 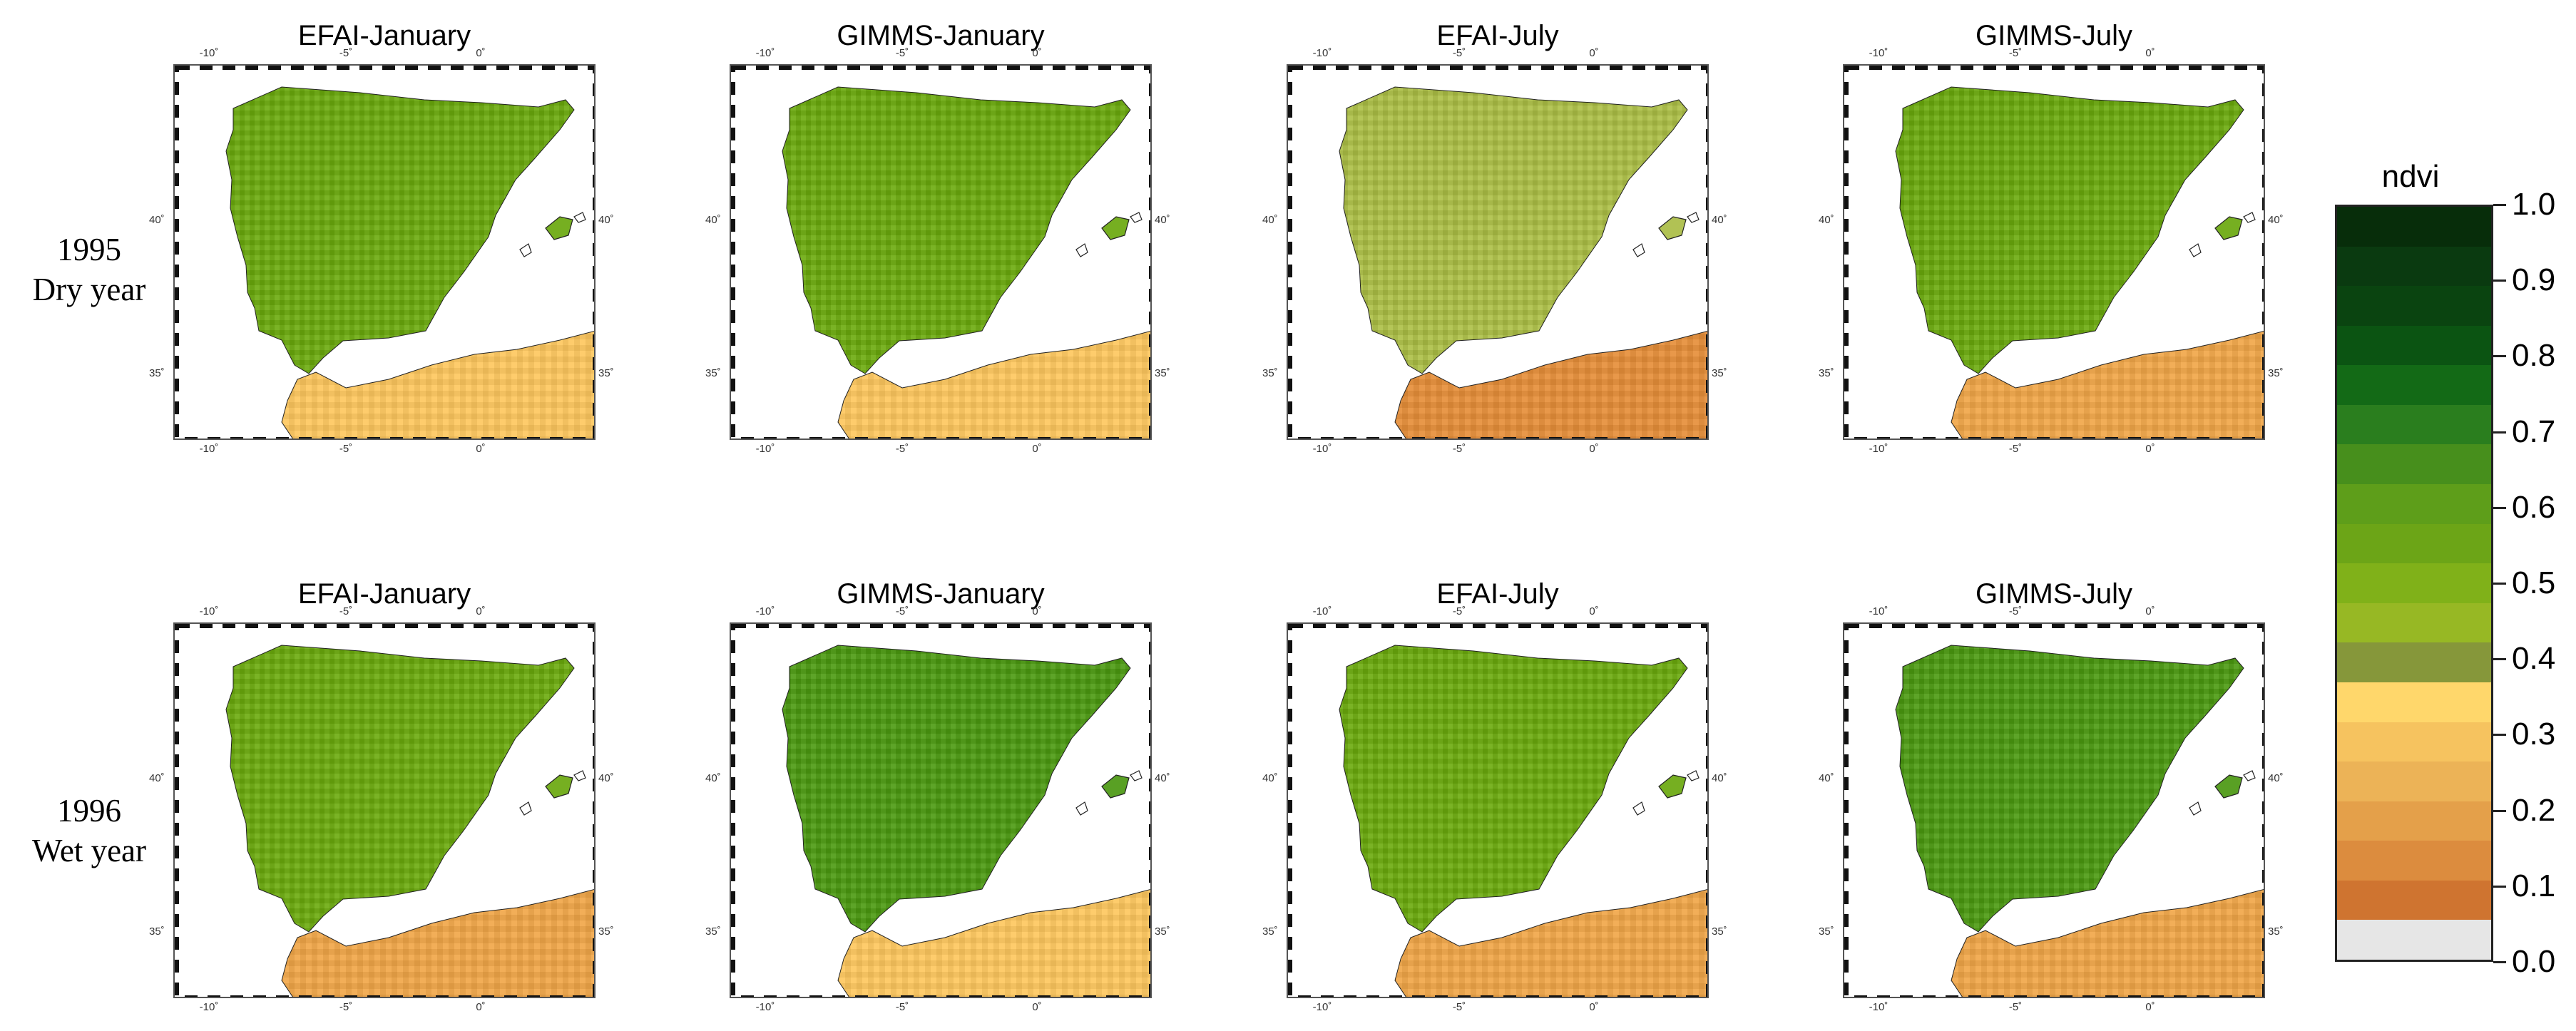 What do you see at coordinates (2414, 583) in the screenshot?
I see `colorbar-bar` at bounding box center [2414, 583].